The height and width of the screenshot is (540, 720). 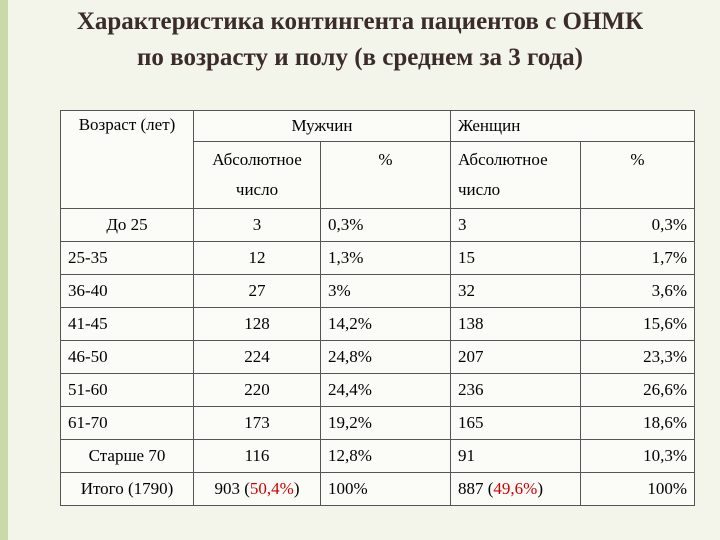 I want to click on table-cell: 220, so click(x=257, y=390).